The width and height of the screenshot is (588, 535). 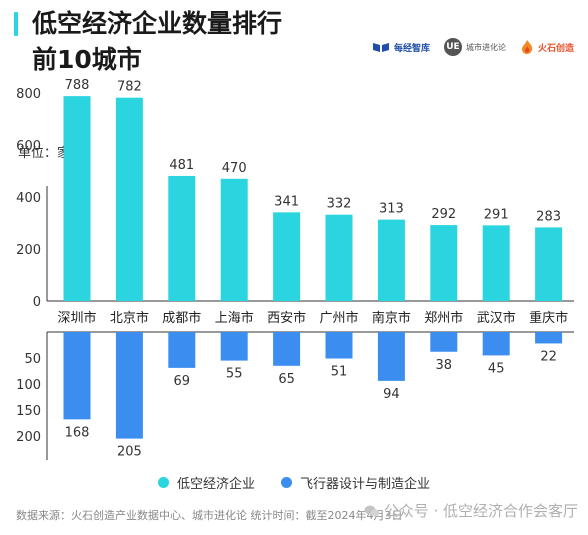 I want to click on logo-chengshi-label: 城市进化论, so click(x=485, y=47).